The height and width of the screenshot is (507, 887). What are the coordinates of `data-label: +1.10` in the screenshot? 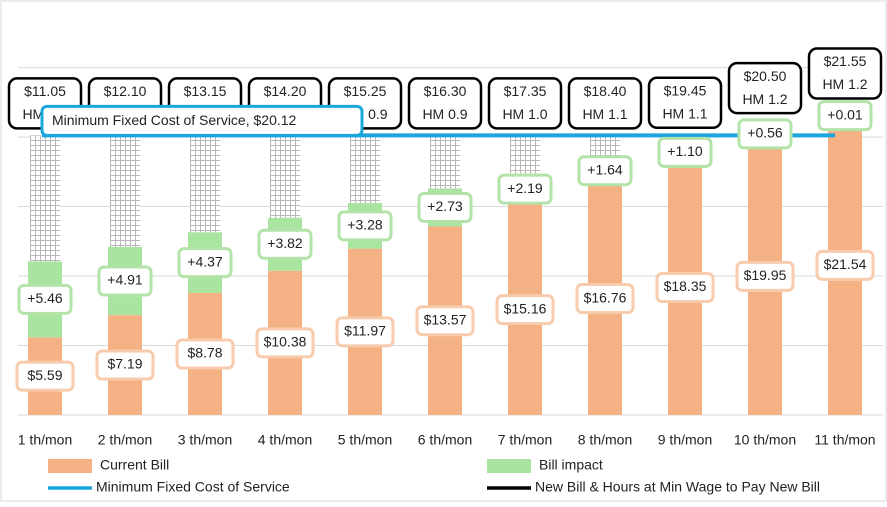 It's located at (685, 151).